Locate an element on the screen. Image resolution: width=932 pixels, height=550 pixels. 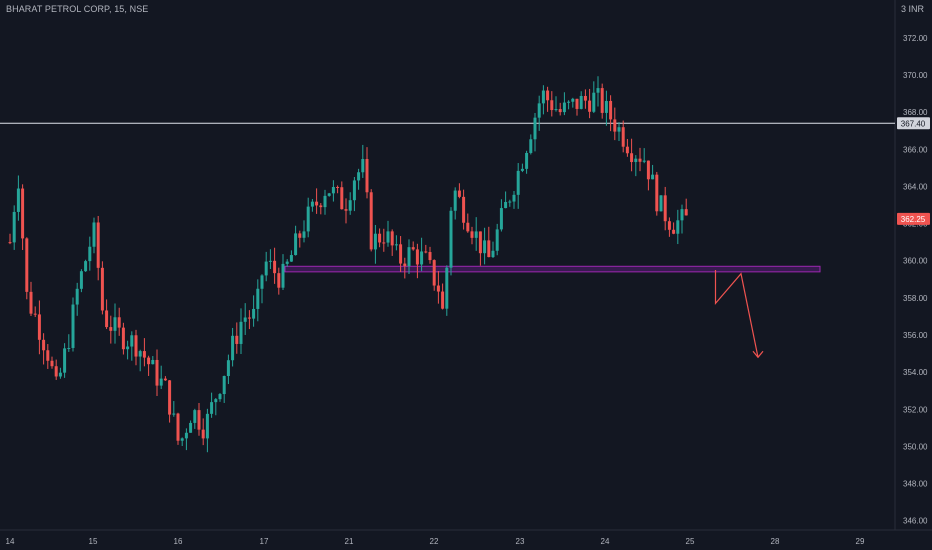
x-tick-label: 23 is located at coordinates (520, 541).